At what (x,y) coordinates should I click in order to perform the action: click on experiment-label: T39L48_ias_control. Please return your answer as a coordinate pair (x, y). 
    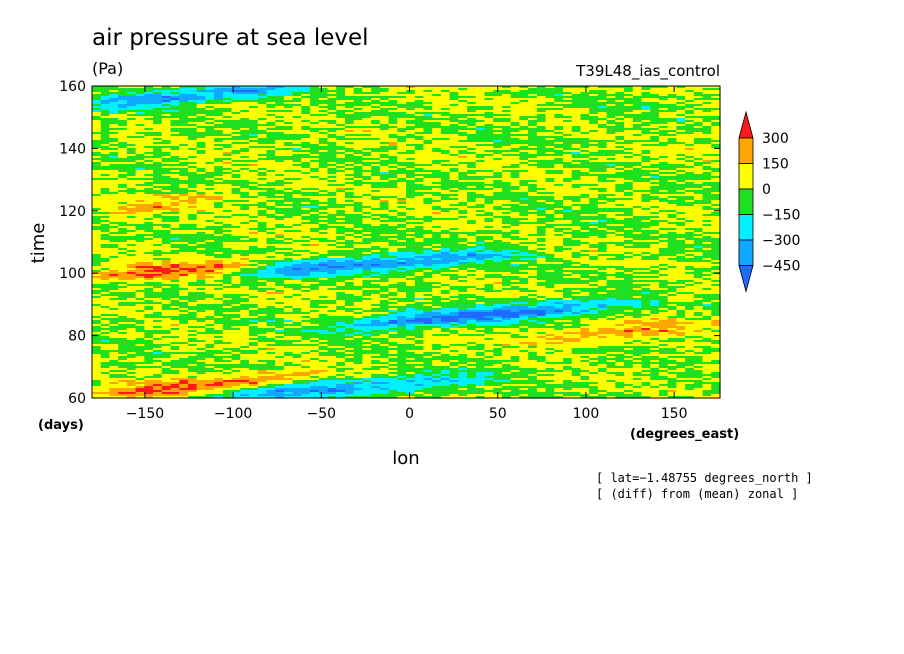
    Looking at the image, I should click on (647, 71).